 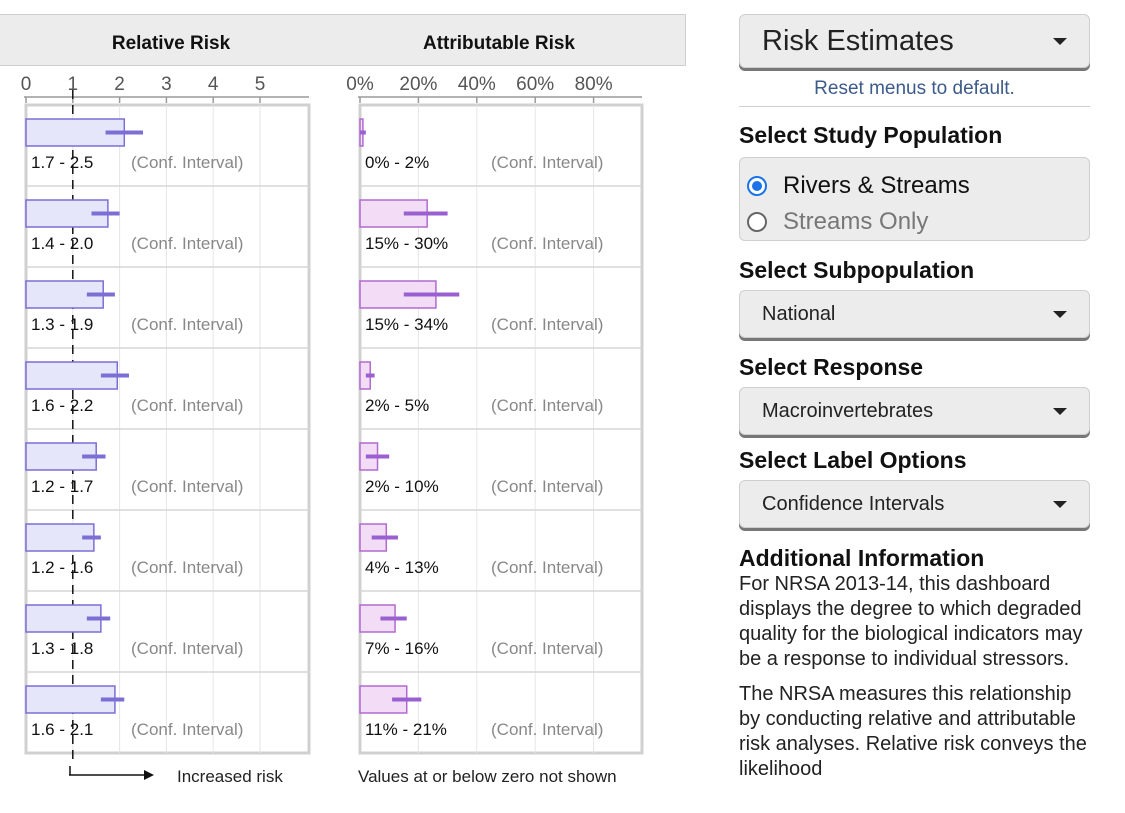 I want to click on chart-header-band, so click(x=343, y=40).